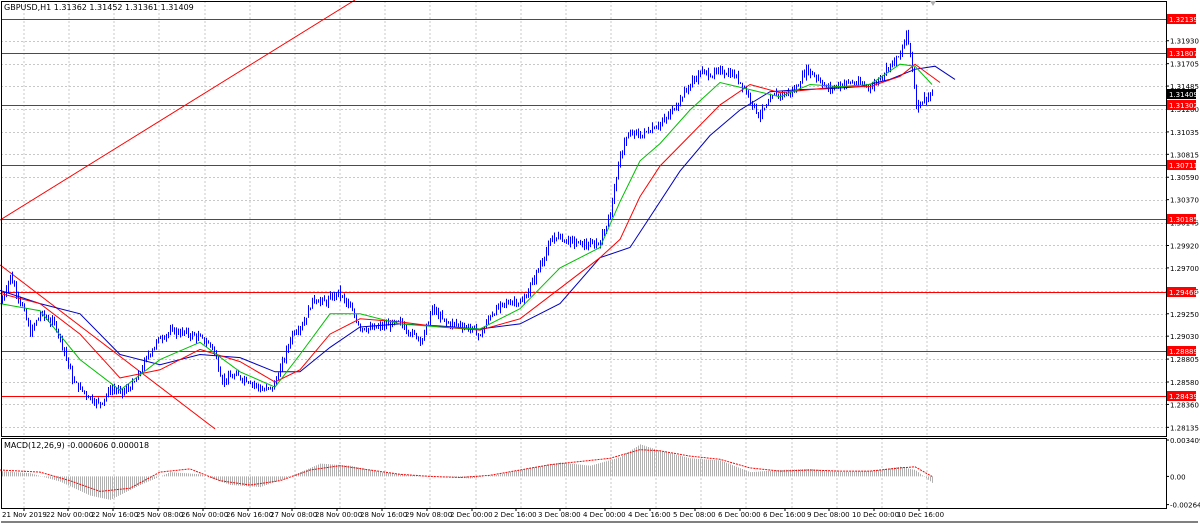 This screenshot has width=1200, height=523. I want to click on x-tick-label: 28 Nov 16:00, so click(383, 515).